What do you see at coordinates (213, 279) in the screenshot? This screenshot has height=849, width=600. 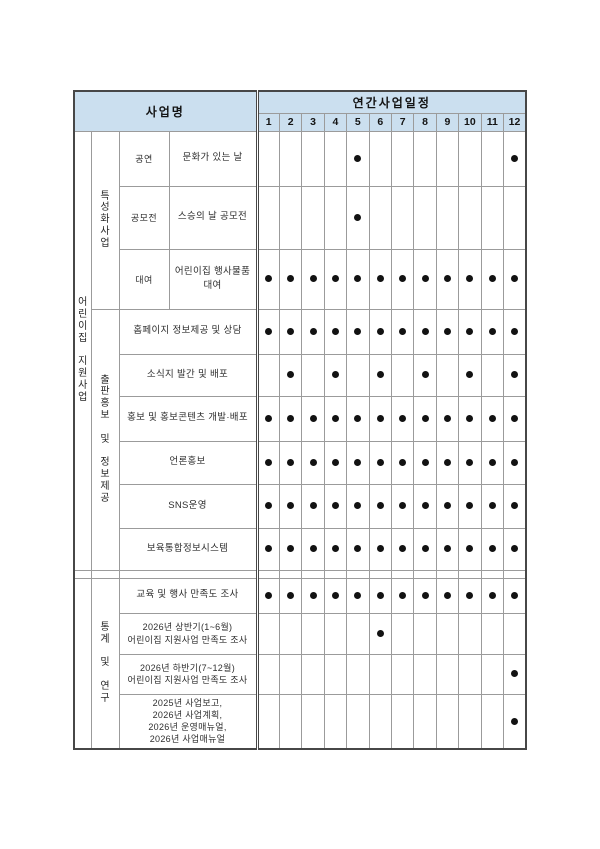 I see `program-name-cell: 어린이집 행사물품 대여` at bounding box center [213, 279].